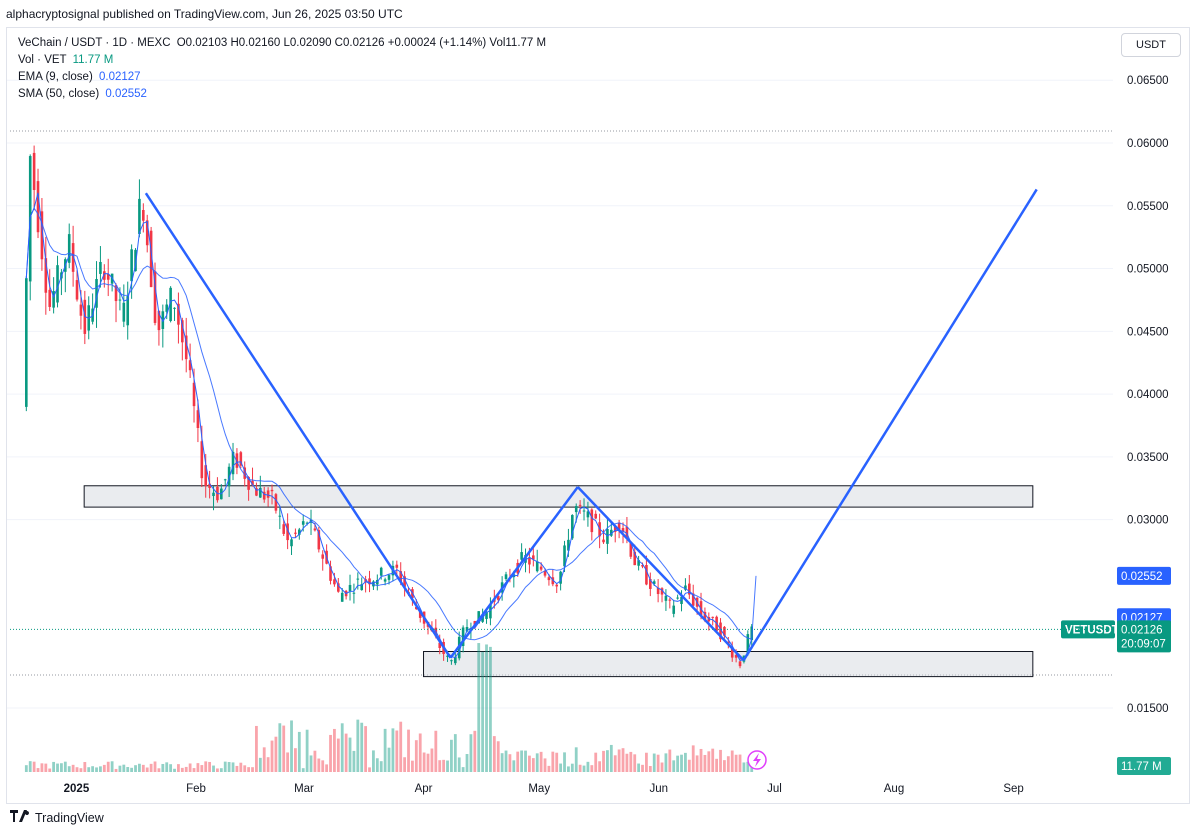 The width and height of the screenshot is (1195, 836). Describe the element at coordinates (282, 60) in the screenshot. I see `volume-row: Vol · VET 11.77 M` at that location.